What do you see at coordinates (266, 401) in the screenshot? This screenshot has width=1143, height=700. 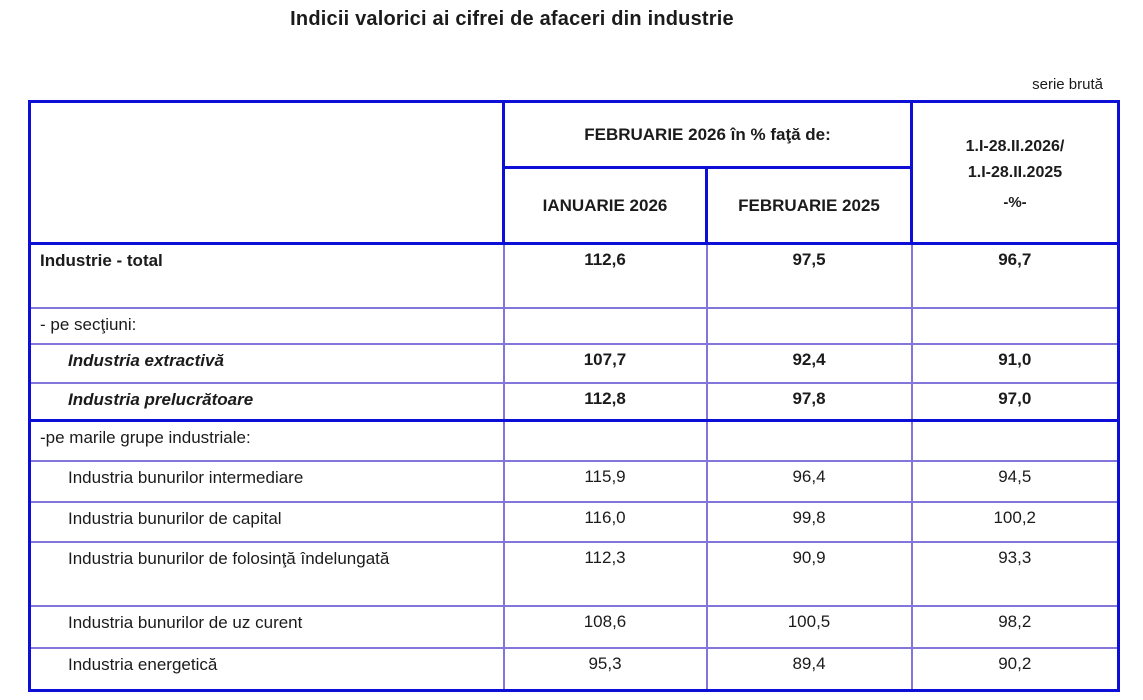 I see `row-label: Industria prelucrătoare` at bounding box center [266, 401].